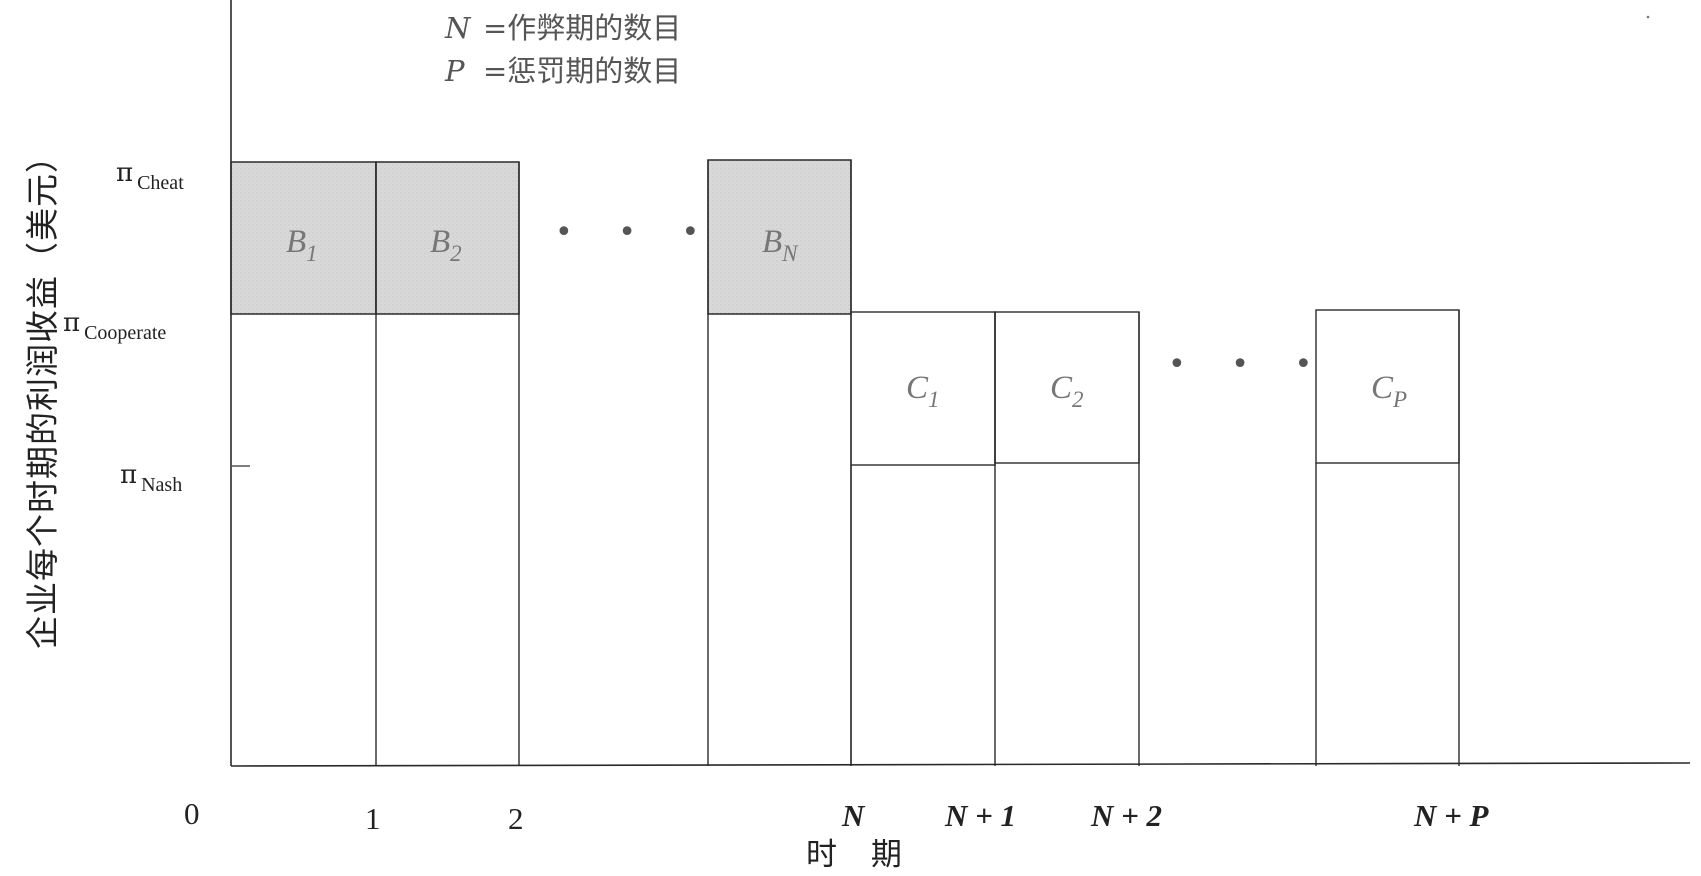 The height and width of the screenshot is (876, 1701). I want to click on b2-region, so click(447, 238).